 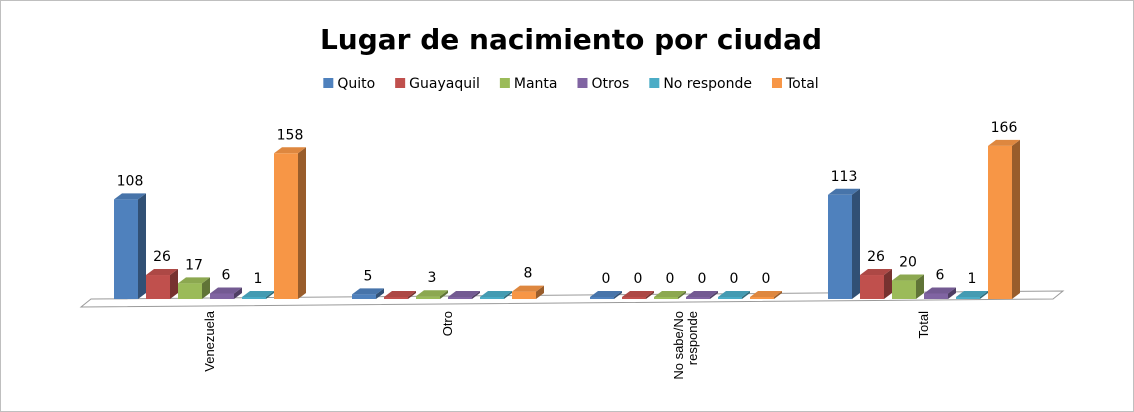 What do you see at coordinates (162, 257) in the screenshot?
I see `data-label: 26` at bounding box center [162, 257].